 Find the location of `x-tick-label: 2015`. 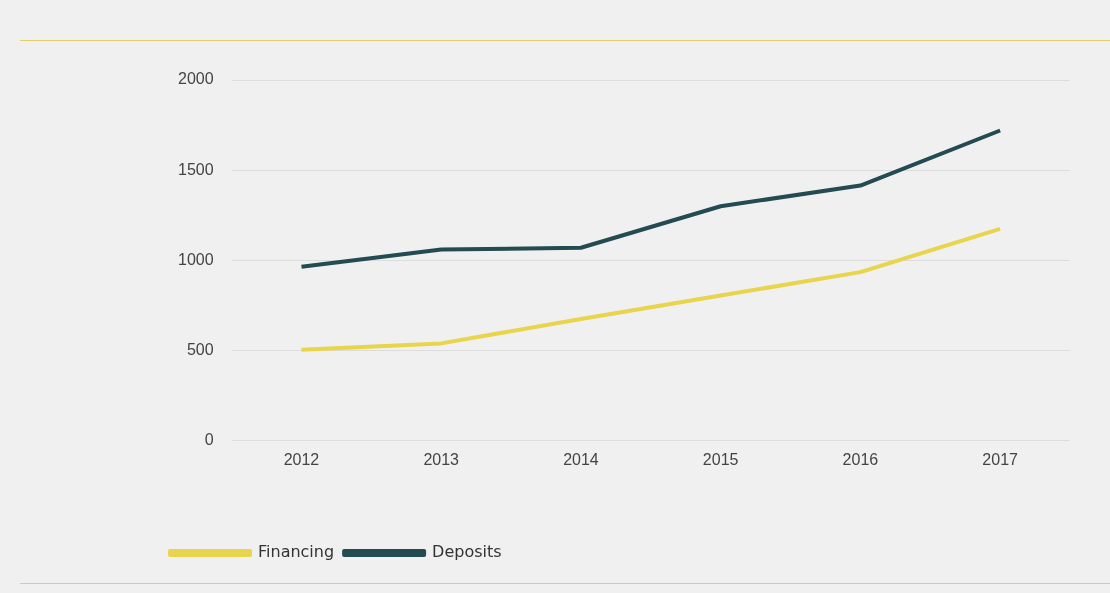

x-tick-label: 2015 is located at coordinates (720, 459).